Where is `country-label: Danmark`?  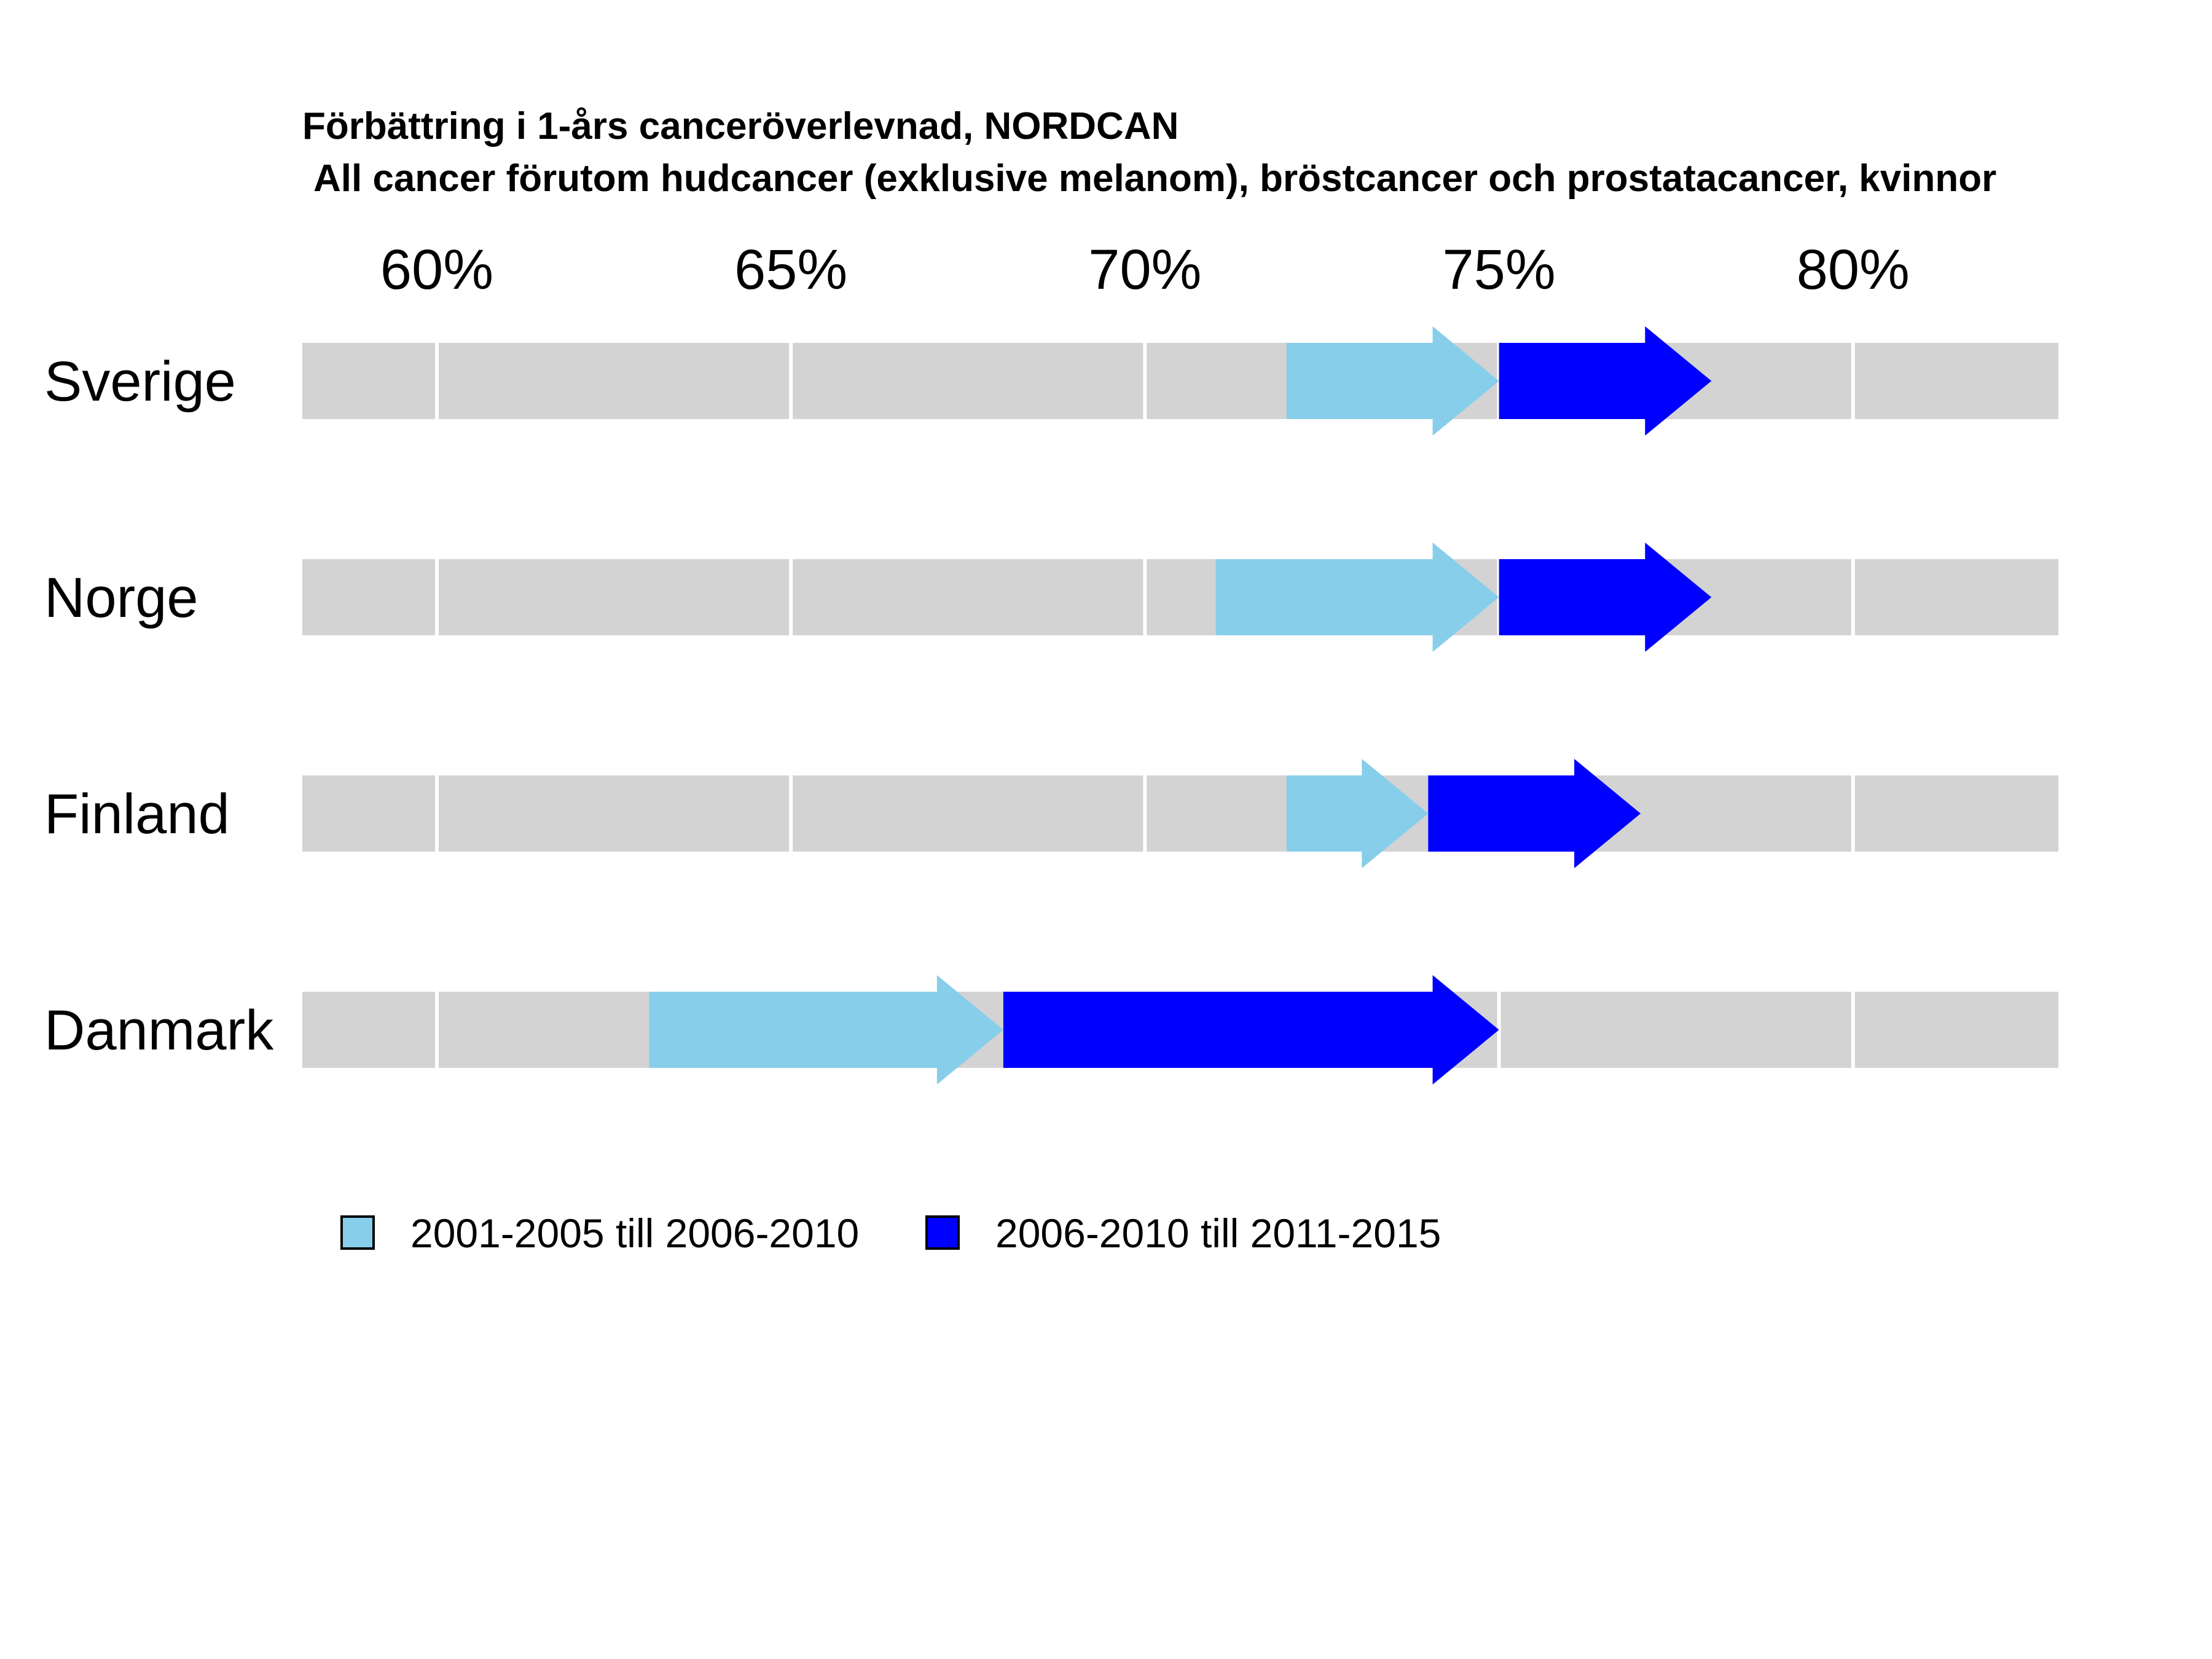 country-label: Danmark is located at coordinates (159, 1030).